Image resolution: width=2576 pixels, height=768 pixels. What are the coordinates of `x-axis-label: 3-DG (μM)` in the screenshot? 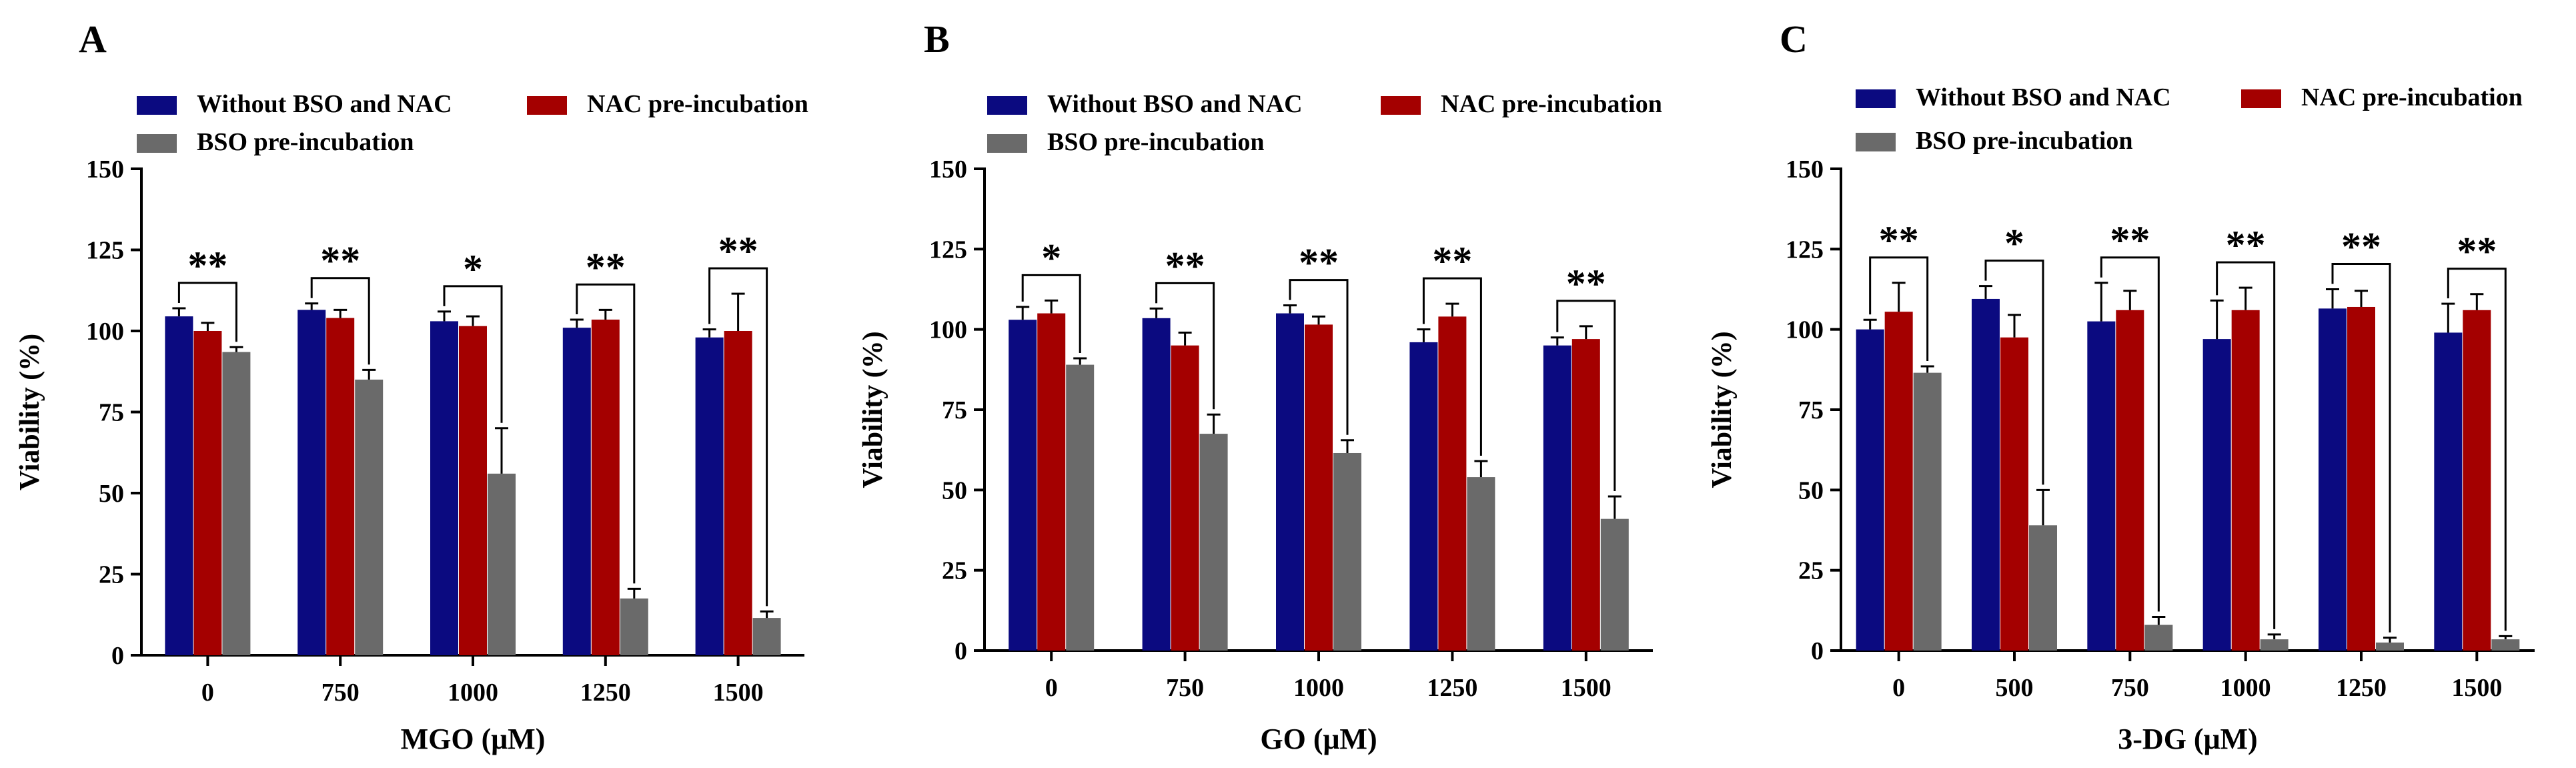 It's located at (2187, 739).